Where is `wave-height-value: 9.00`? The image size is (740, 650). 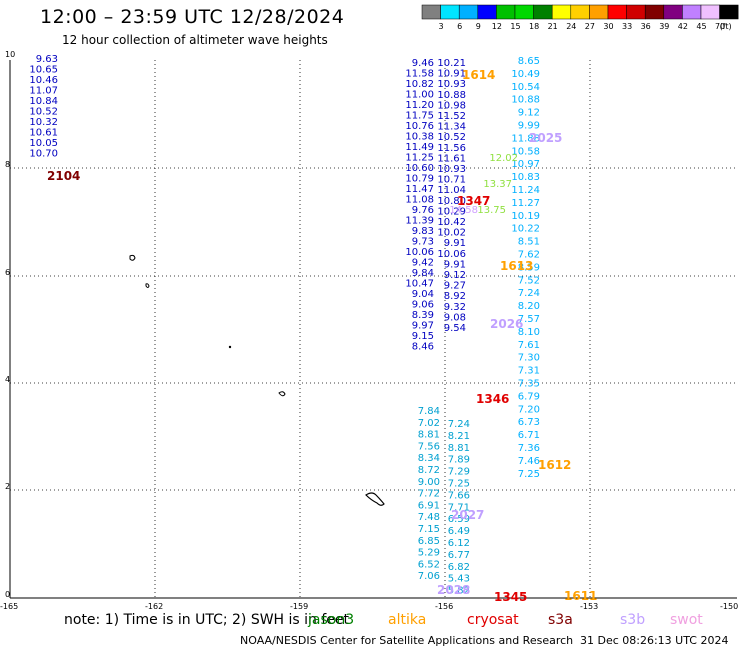 wave-height-value: 9.00 is located at coordinates (429, 482).